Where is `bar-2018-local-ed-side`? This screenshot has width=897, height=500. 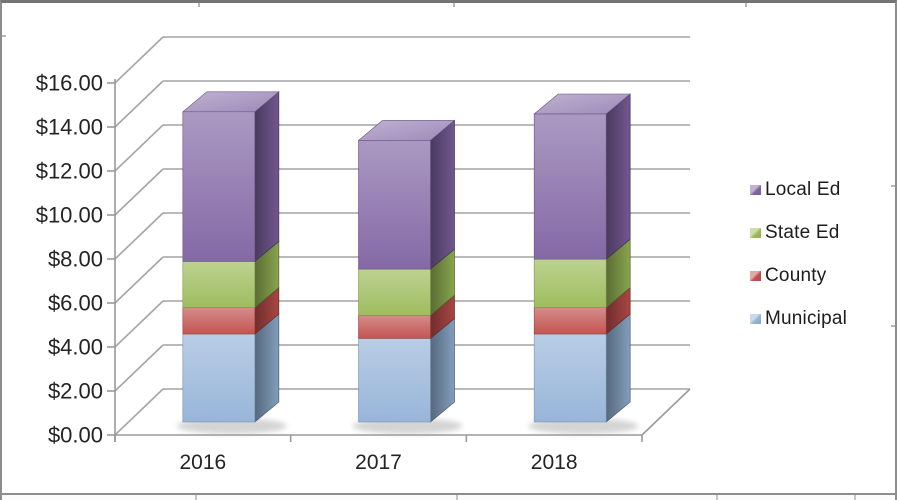 bar-2018-local-ed-side is located at coordinates (618, 176).